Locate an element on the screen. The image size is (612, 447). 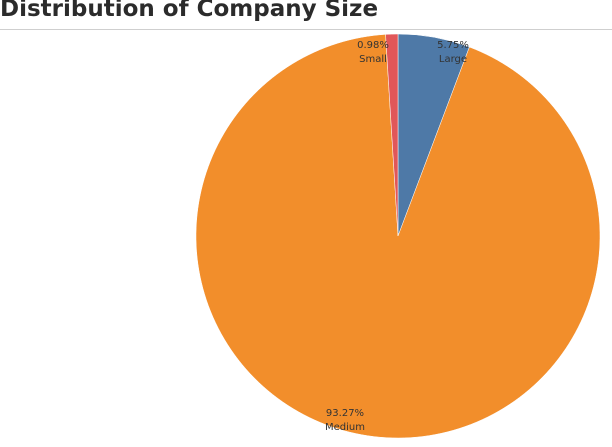
pie-label-value-large: 5.75% is located at coordinates (453, 45).